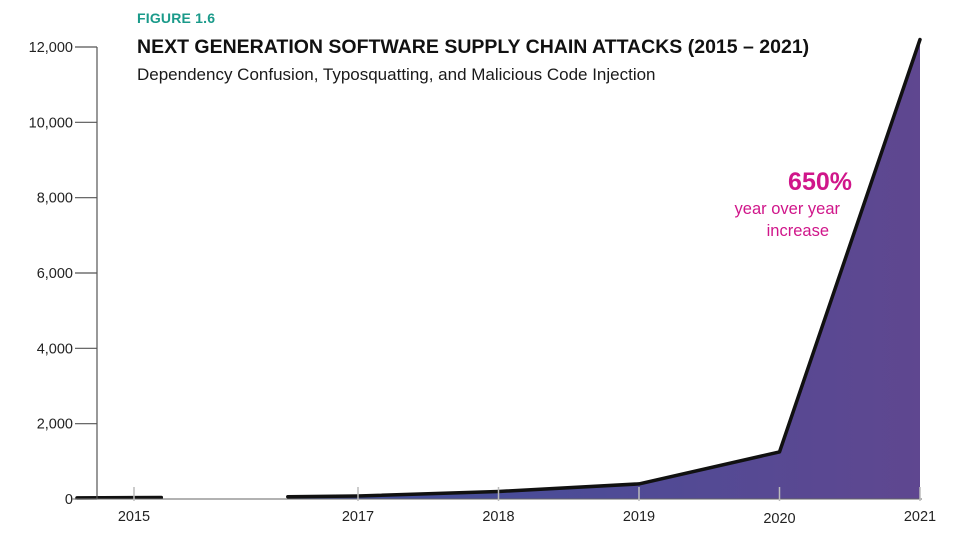 This screenshot has height=534, width=960. Describe the element at coordinates (779, 519) in the screenshot. I see `x-tick-label-4: 2020` at that location.